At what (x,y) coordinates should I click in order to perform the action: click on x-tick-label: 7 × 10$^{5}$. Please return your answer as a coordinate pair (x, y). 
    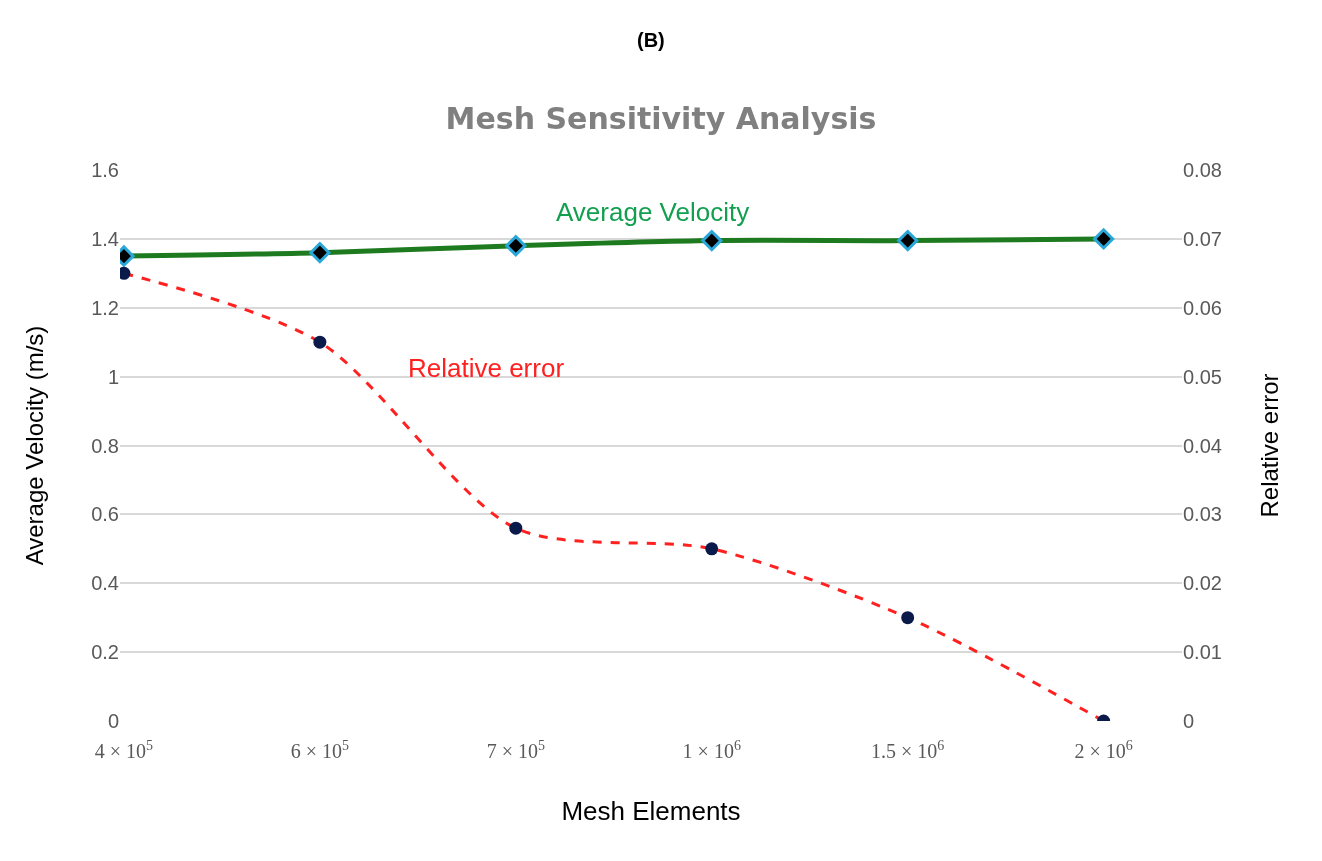
    Looking at the image, I should click on (515, 749).